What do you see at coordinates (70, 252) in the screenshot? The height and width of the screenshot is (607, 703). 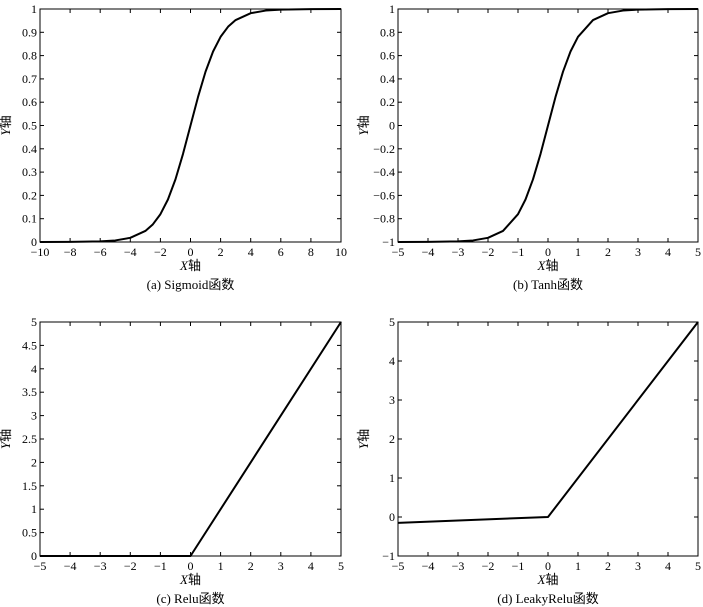 I see `x-tick-label: −8` at bounding box center [70, 252].